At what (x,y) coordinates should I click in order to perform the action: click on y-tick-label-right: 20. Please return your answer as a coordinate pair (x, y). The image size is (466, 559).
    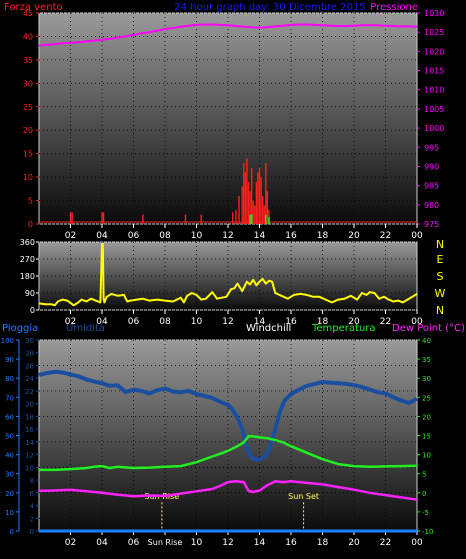
    Looking at the image, I should click on (426, 417).